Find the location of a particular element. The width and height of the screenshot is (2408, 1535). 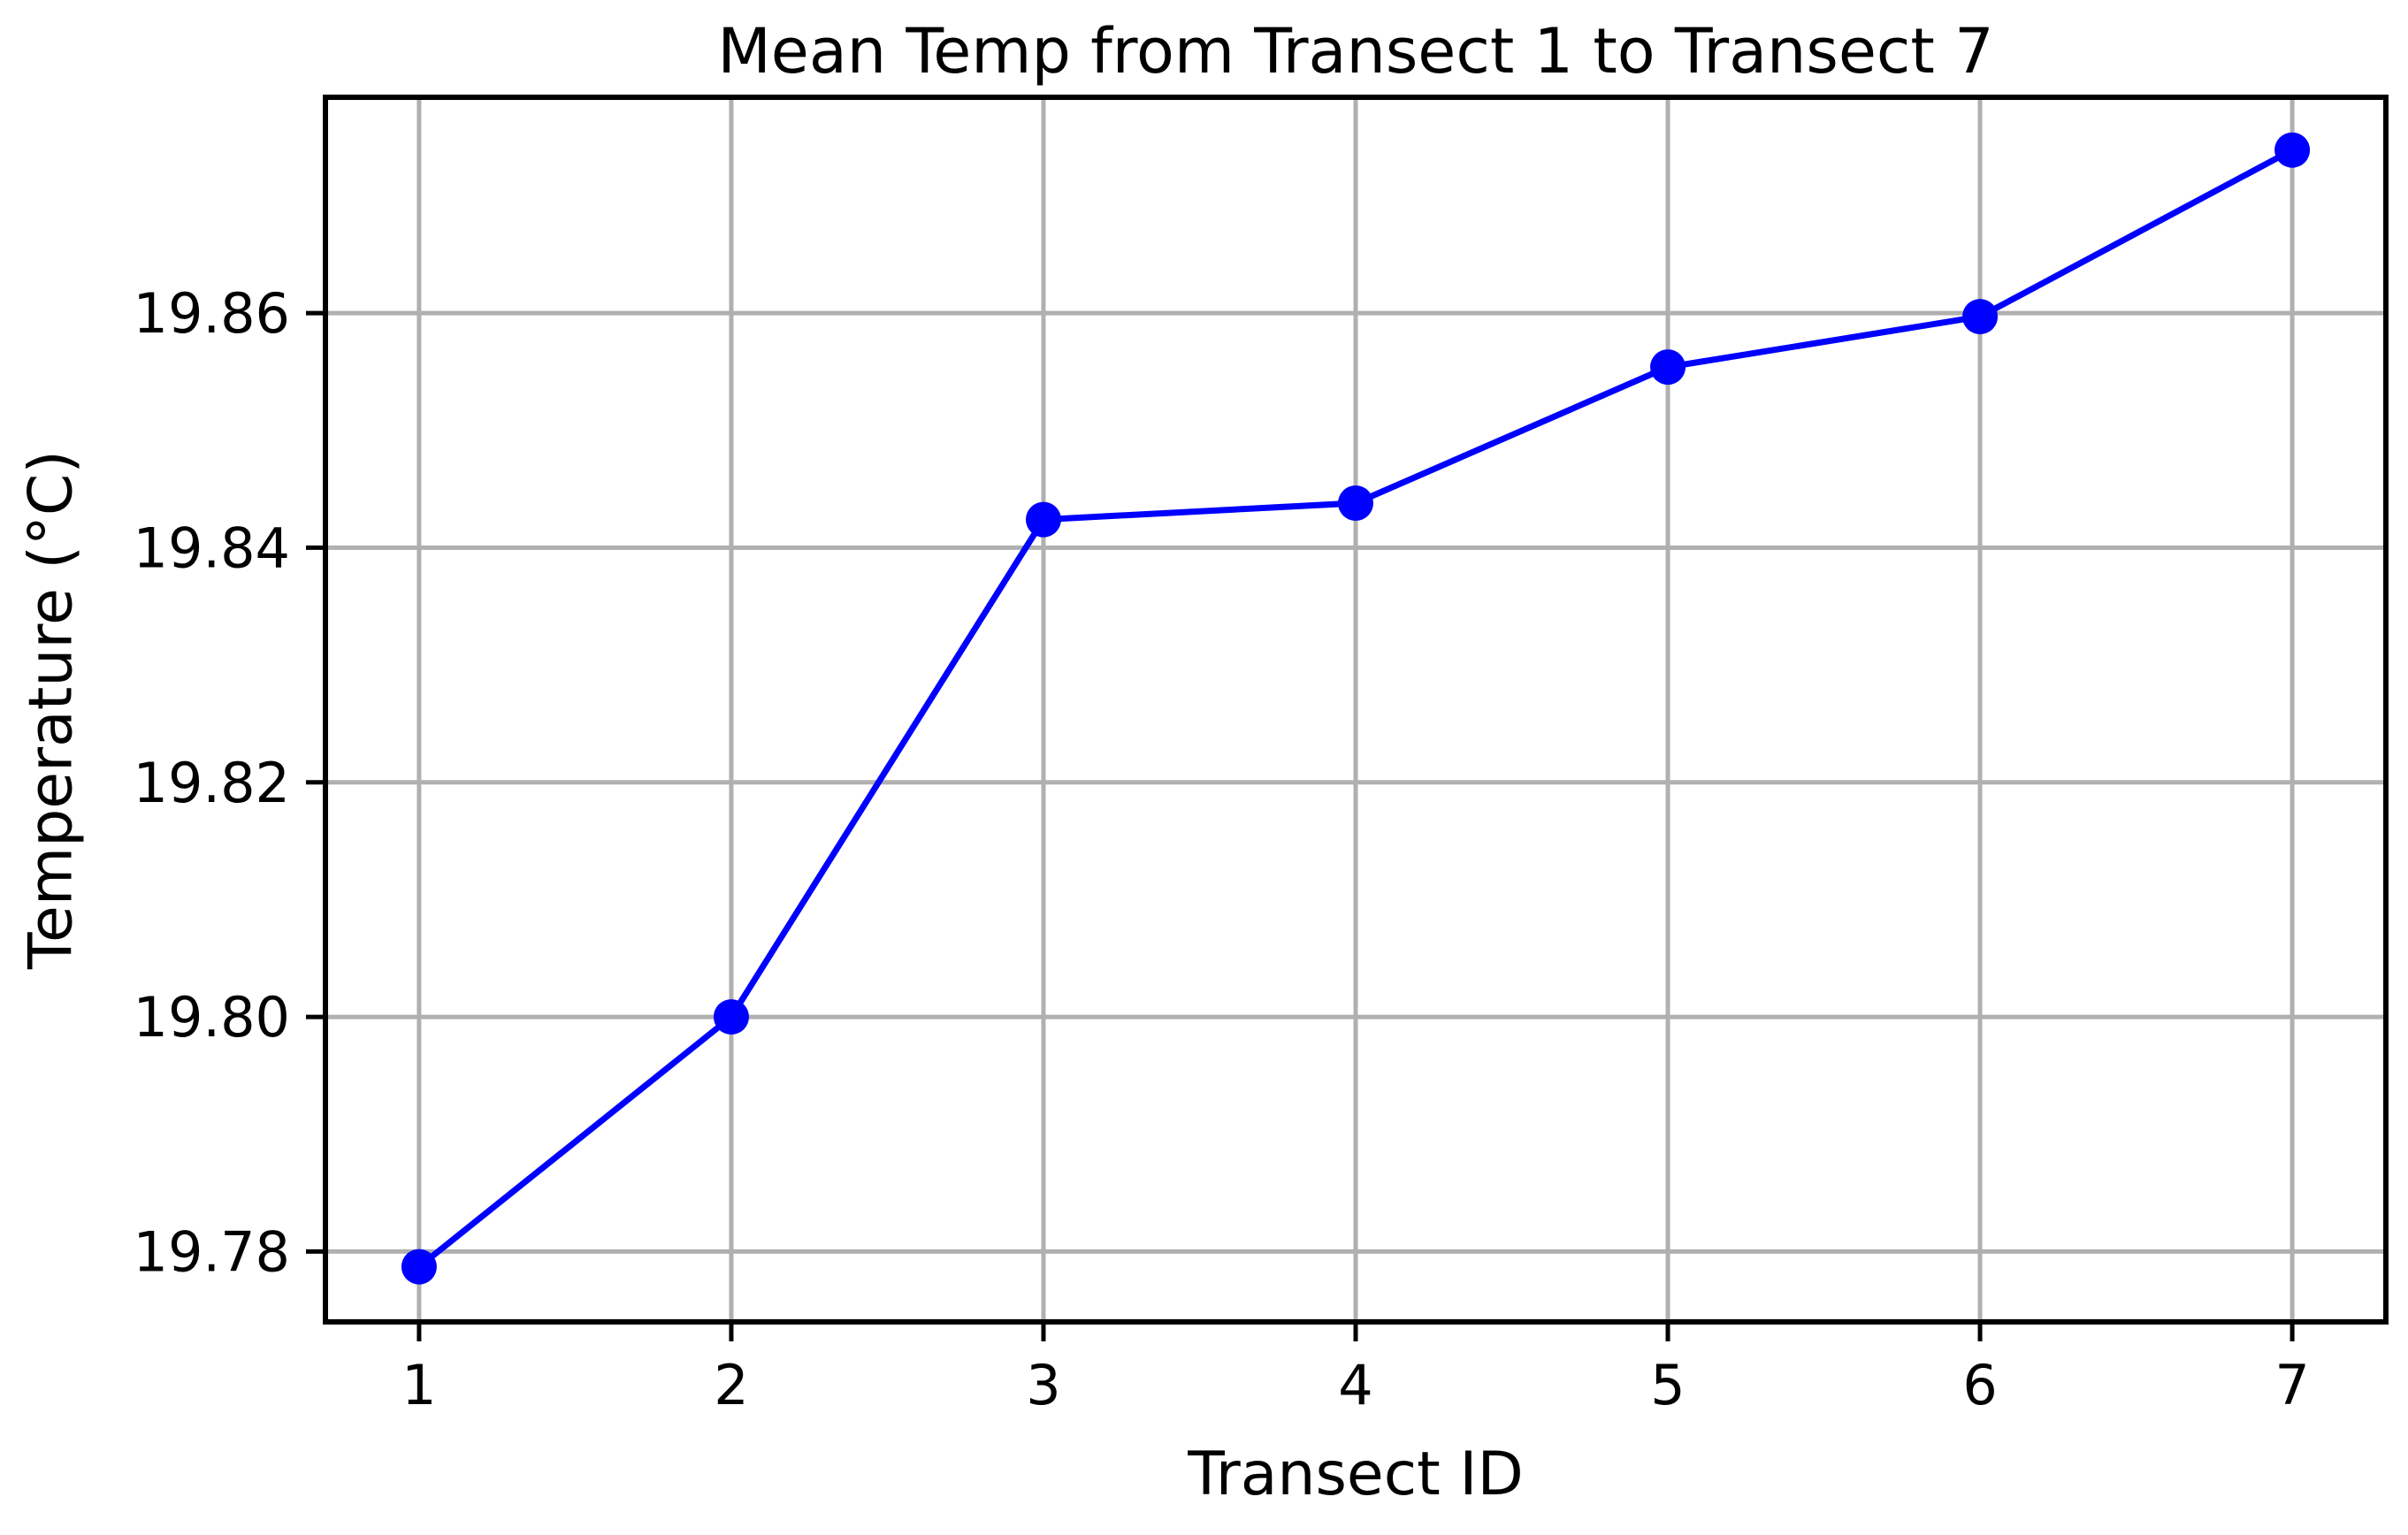

y-tick-label: 19.84 is located at coordinates (212, 547).